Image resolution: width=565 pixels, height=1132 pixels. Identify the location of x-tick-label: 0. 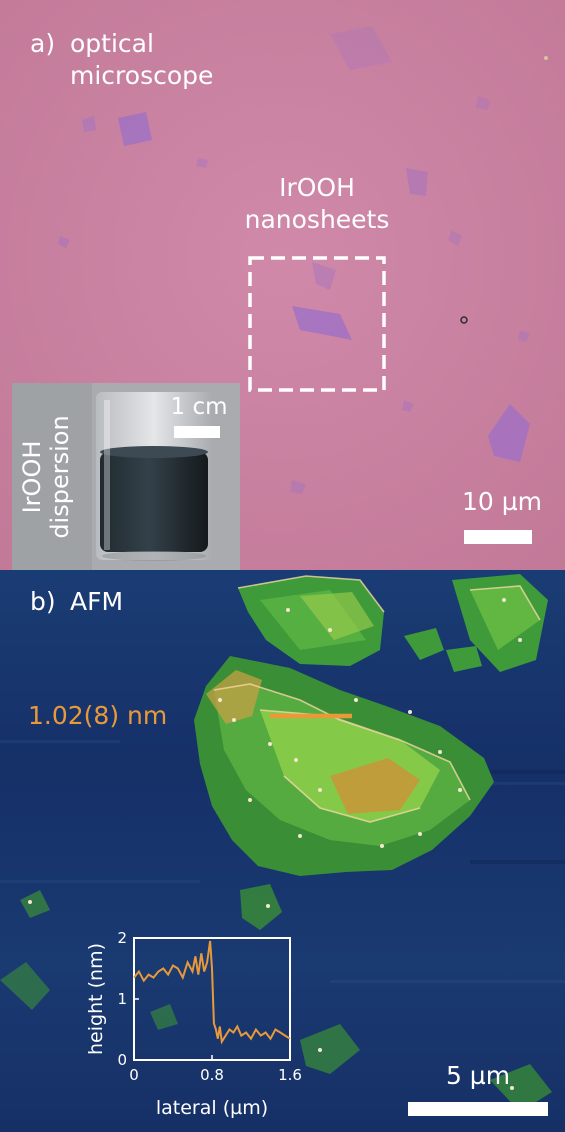
(134, 1075).